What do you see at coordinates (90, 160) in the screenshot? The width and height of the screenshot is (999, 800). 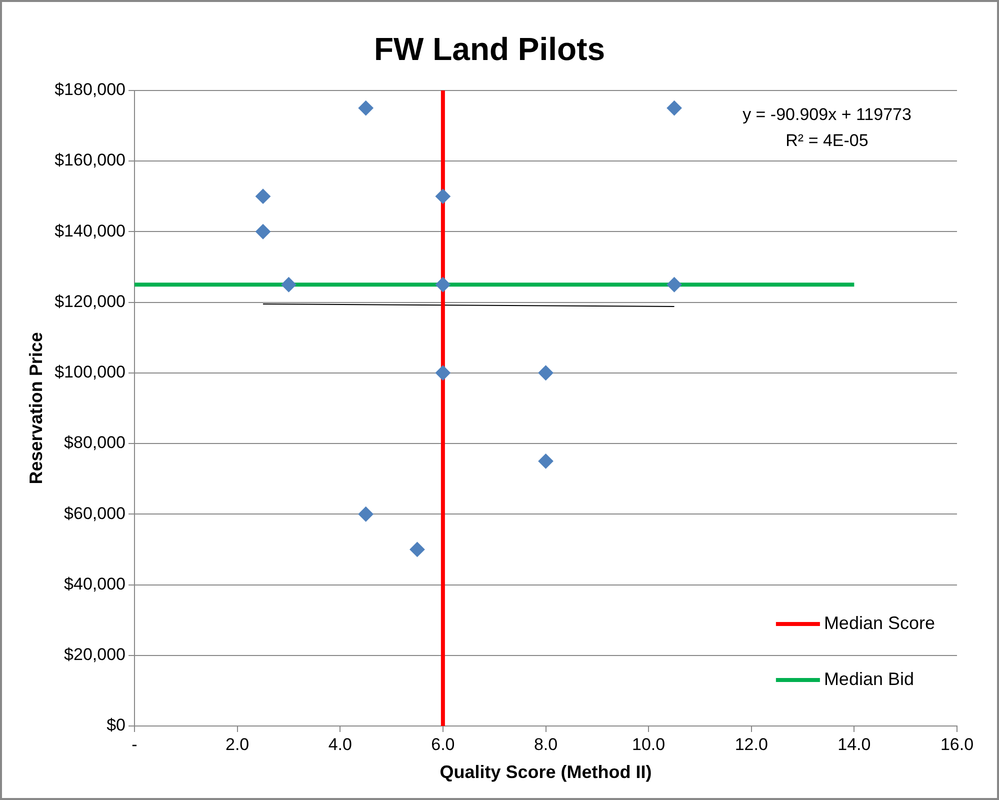 I see `y-tick-label: $160,000` at bounding box center [90, 160].